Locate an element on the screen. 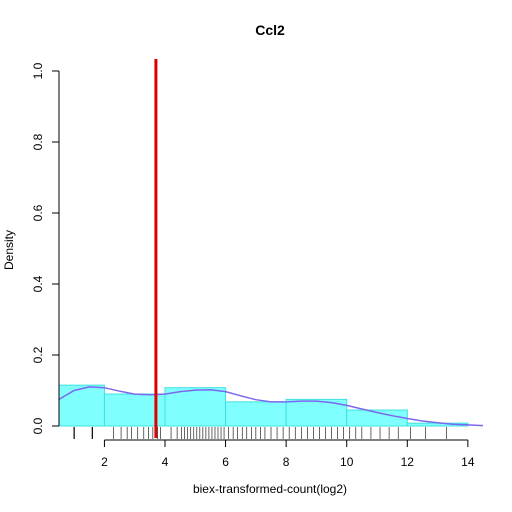 The image size is (512, 512). rug-marks is located at coordinates (260, 433).